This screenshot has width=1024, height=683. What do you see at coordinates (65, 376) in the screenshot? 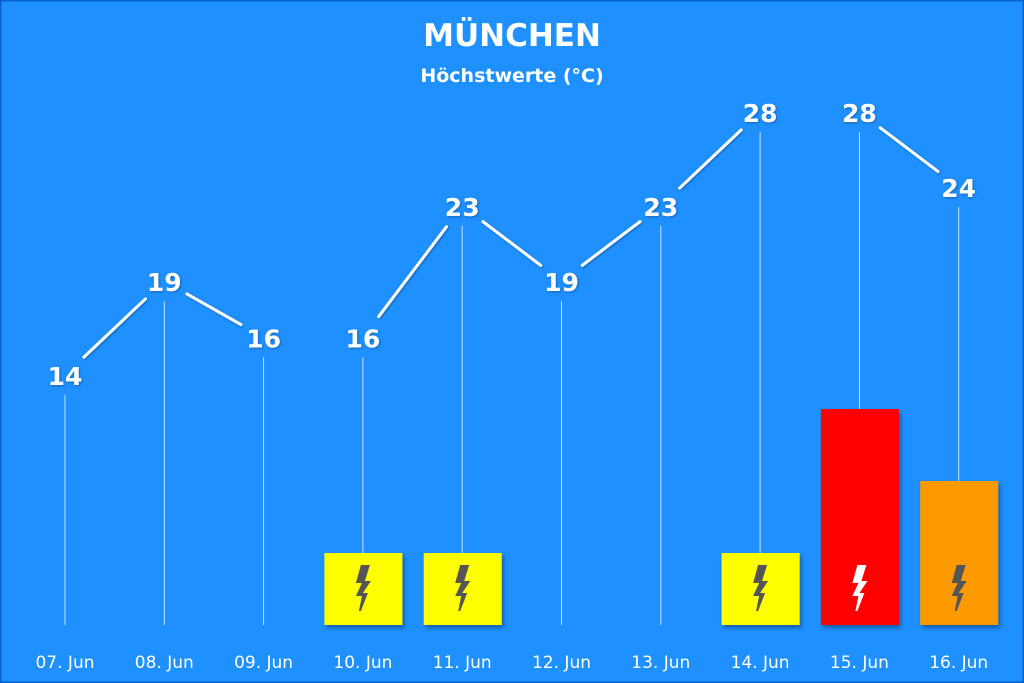
I see `data-label: 14` at bounding box center [65, 376].